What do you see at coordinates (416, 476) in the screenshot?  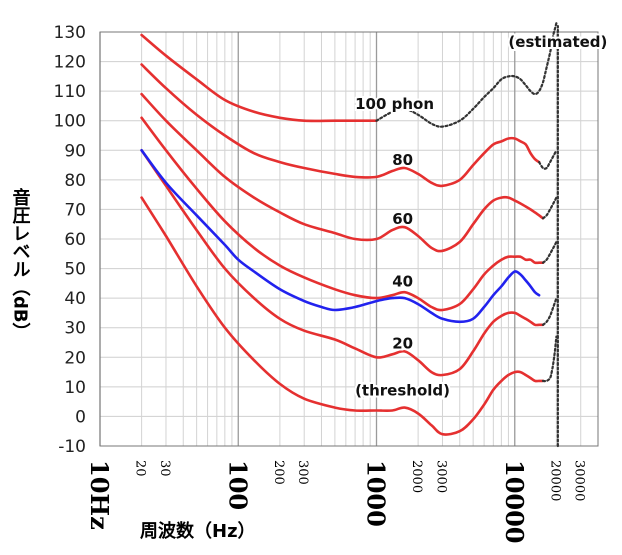 I see `x-tick-label: 2000` at bounding box center [416, 476].